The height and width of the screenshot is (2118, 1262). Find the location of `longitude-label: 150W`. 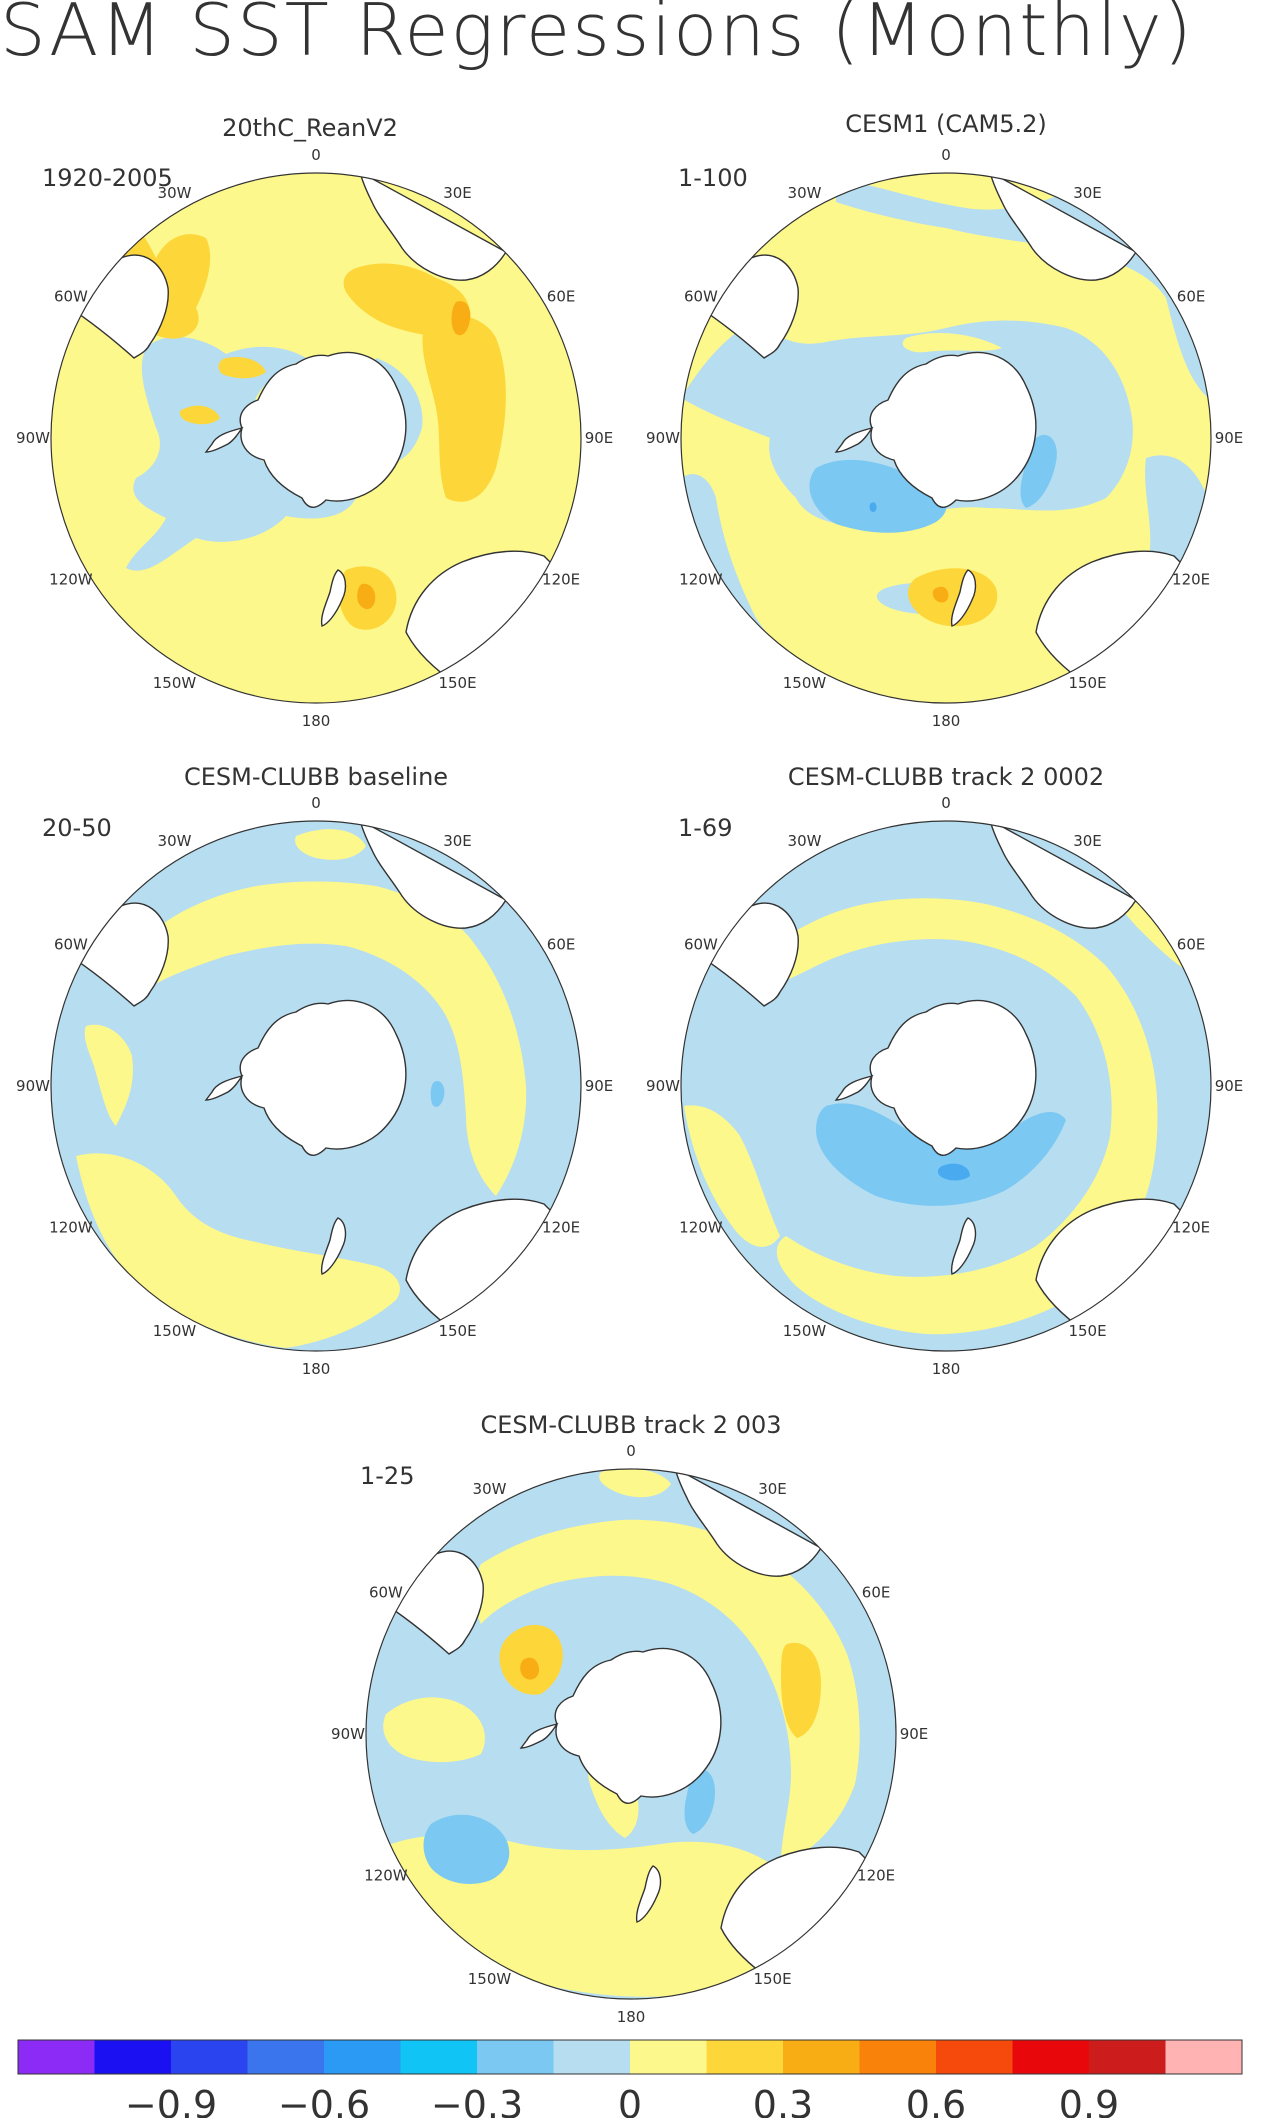

longitude-label: 150W is located at coordinates (175, 1331).